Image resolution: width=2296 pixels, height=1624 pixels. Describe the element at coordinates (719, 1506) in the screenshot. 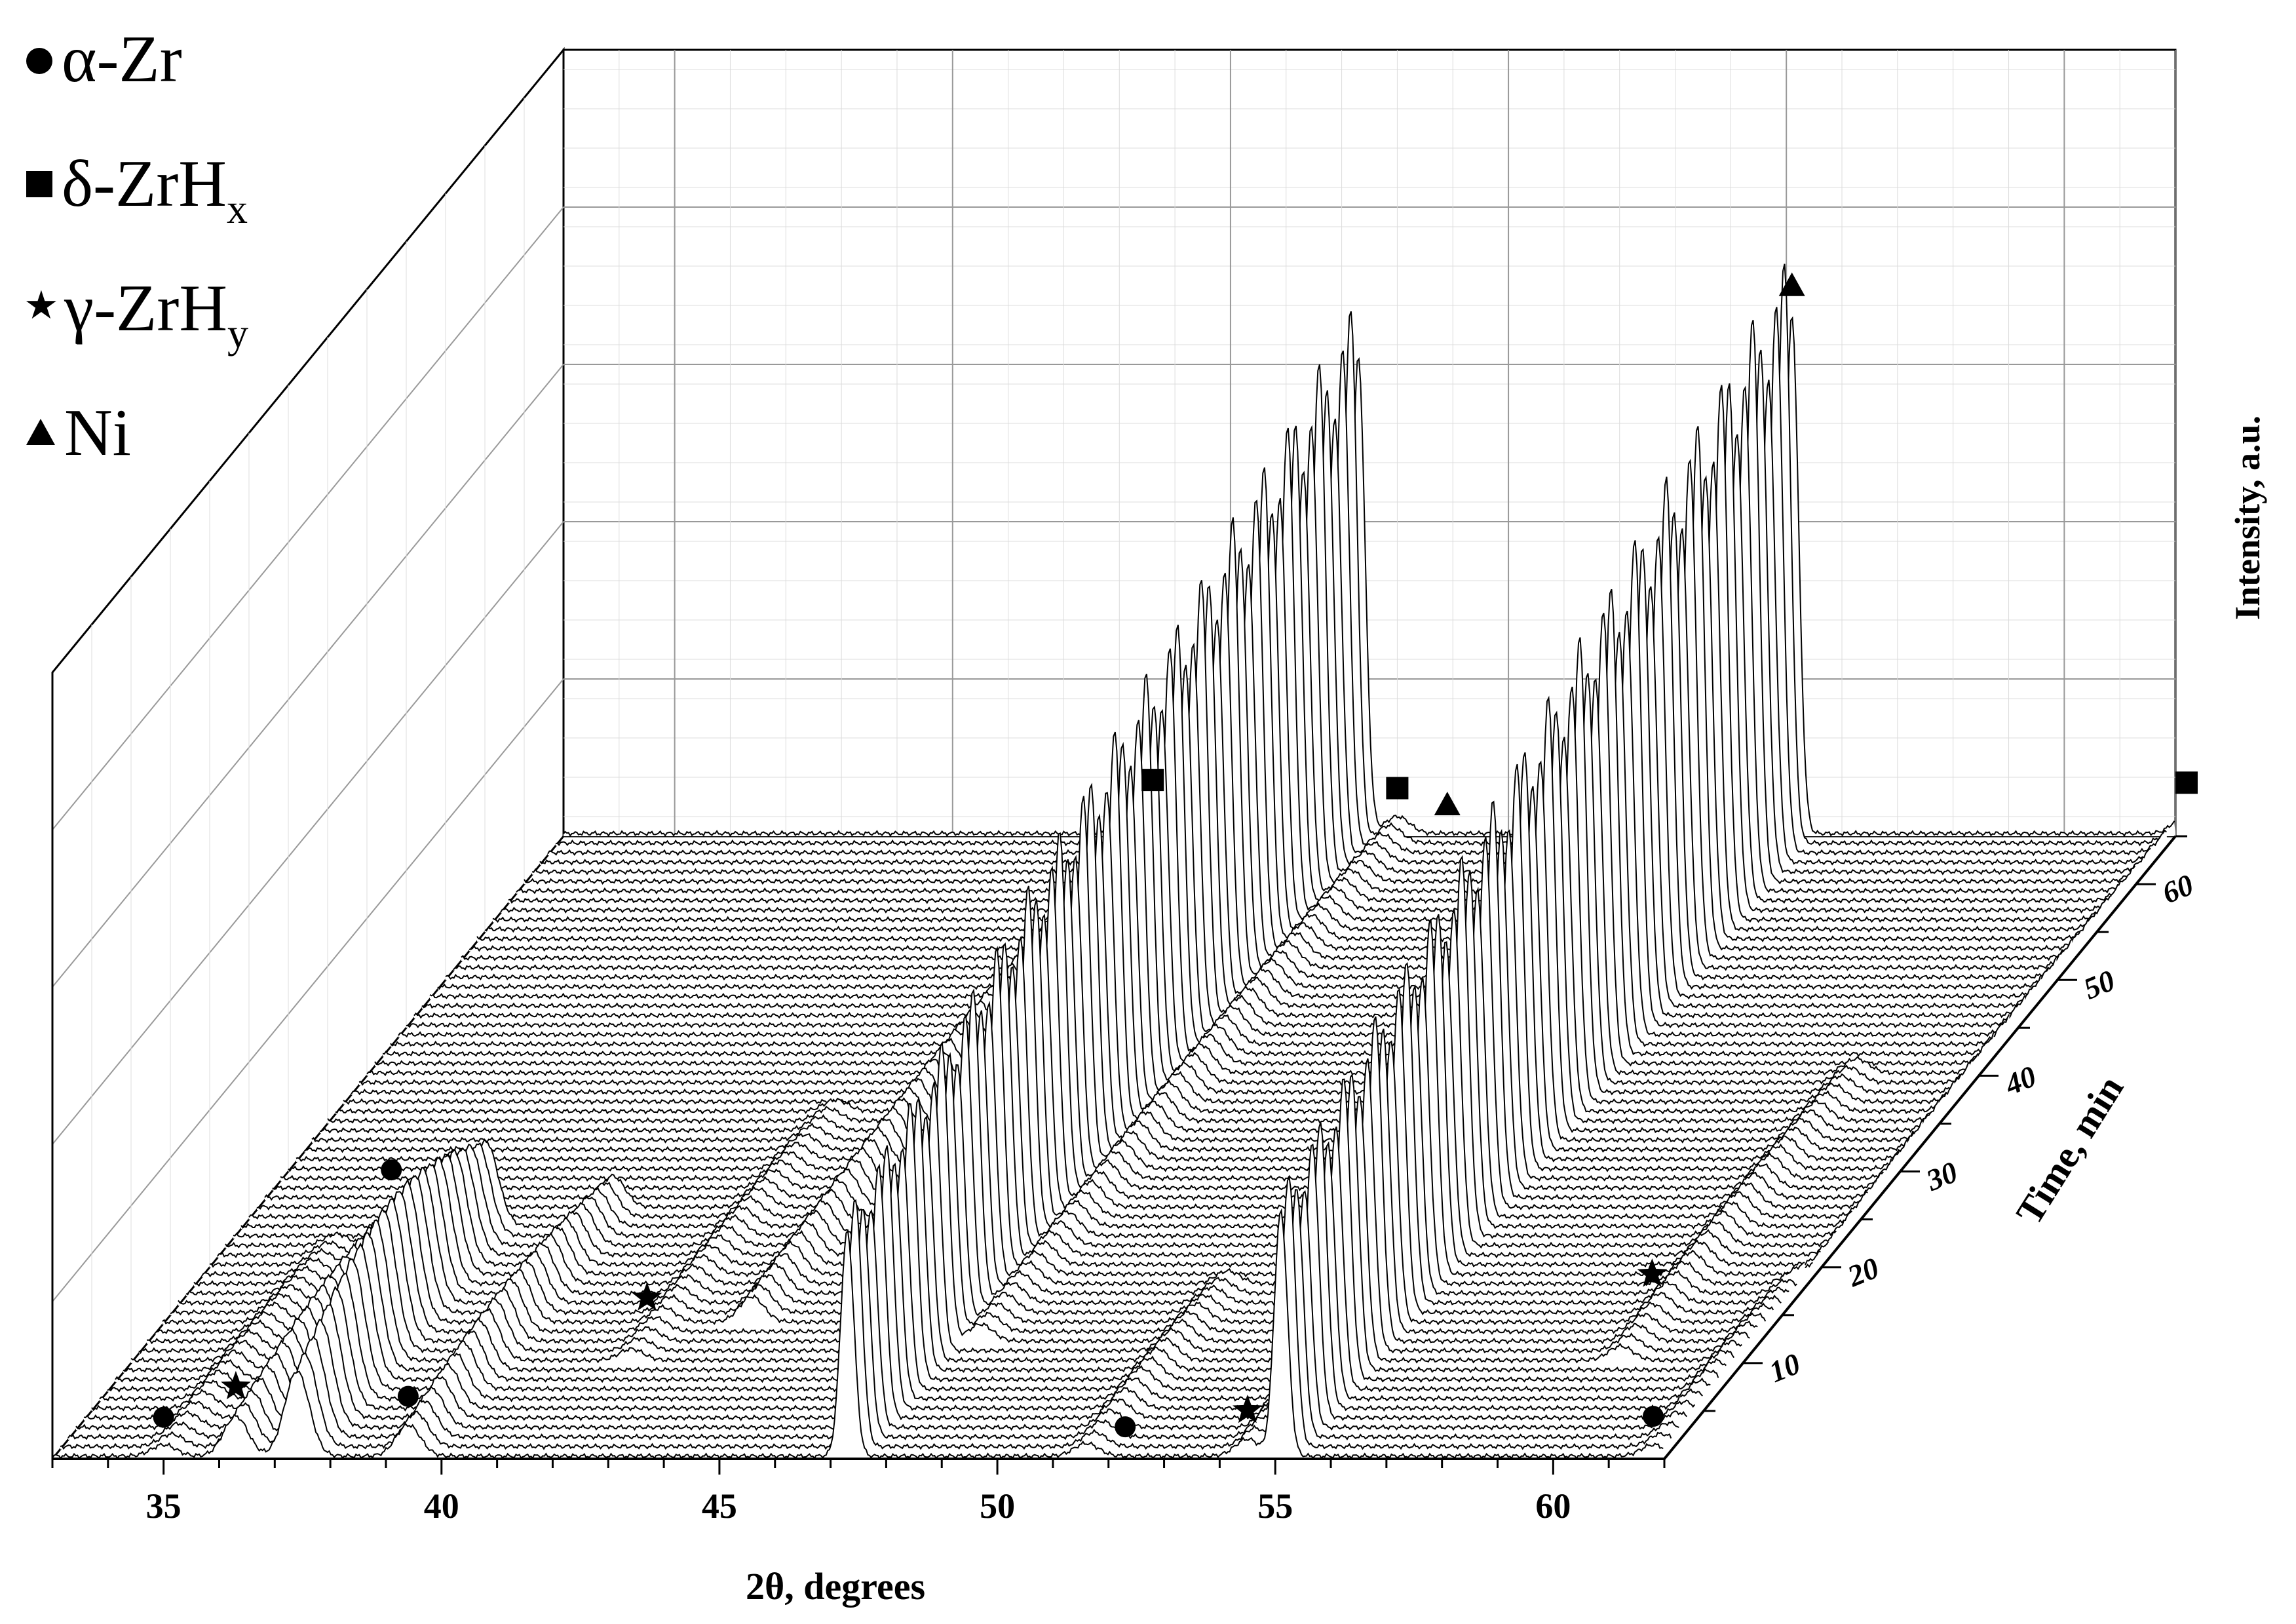

I see `x-tick-label: 45` at that location.